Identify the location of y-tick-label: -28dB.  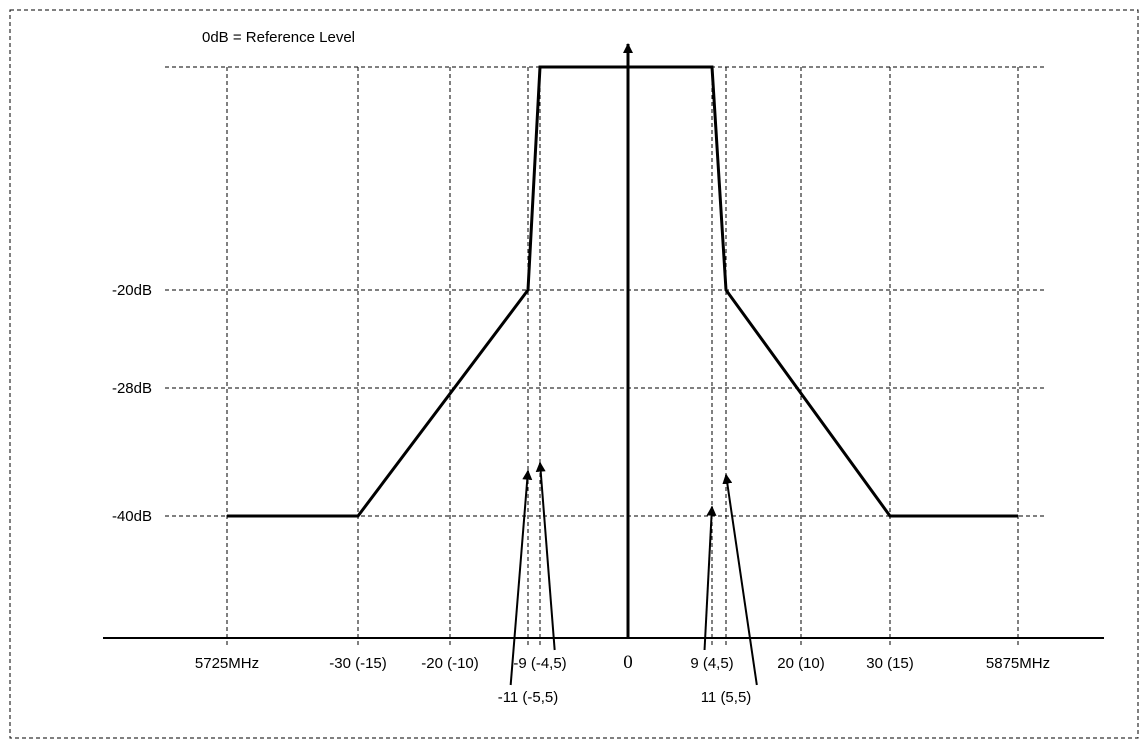
(132, 388).